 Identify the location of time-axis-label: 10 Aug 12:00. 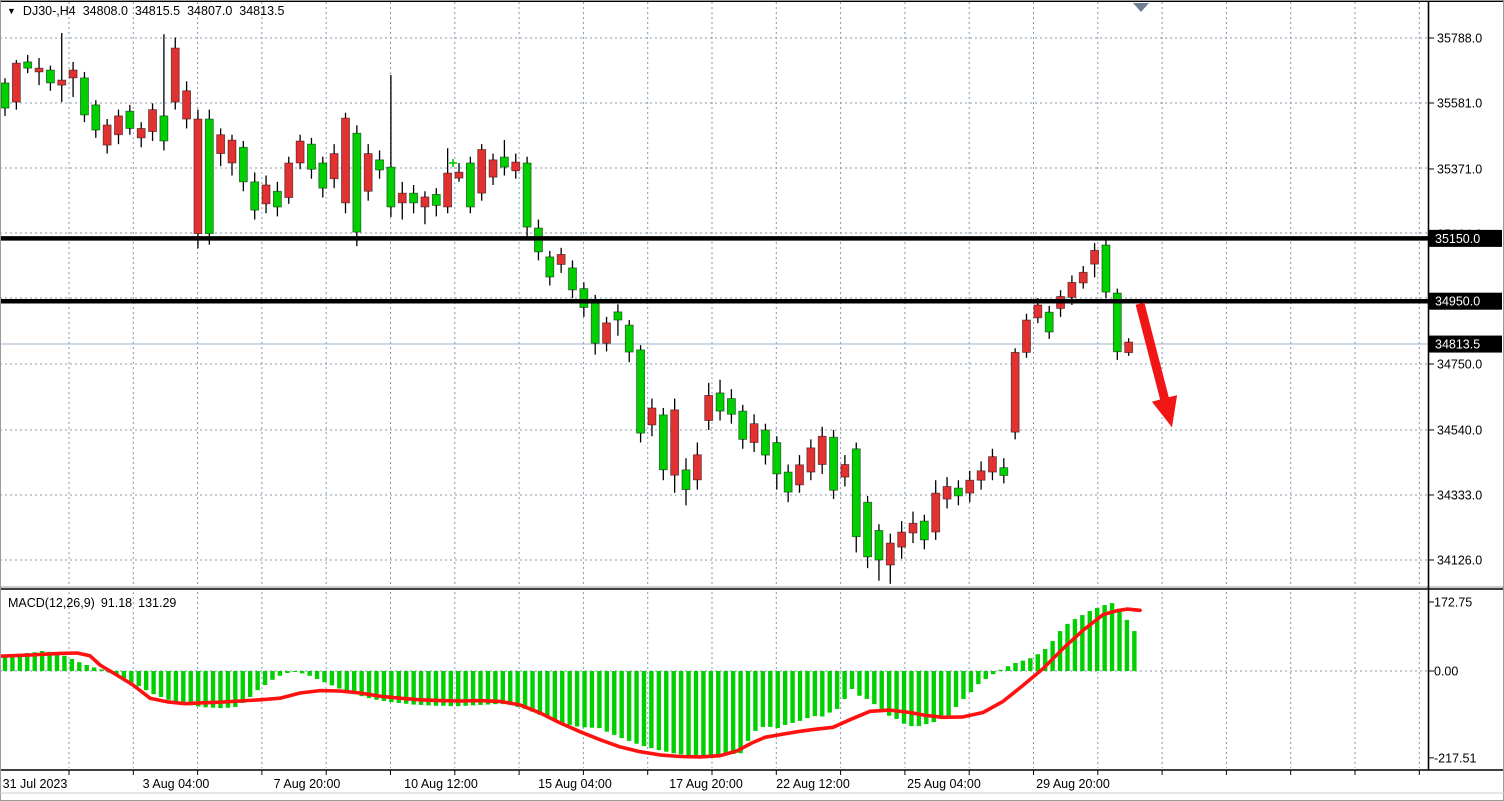
(441, 784).